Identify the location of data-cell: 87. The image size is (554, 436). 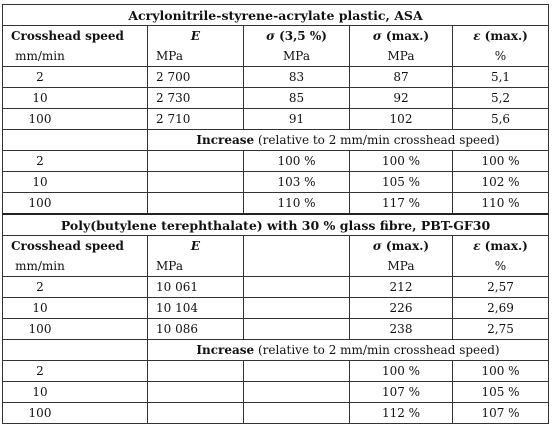
(401, 77).